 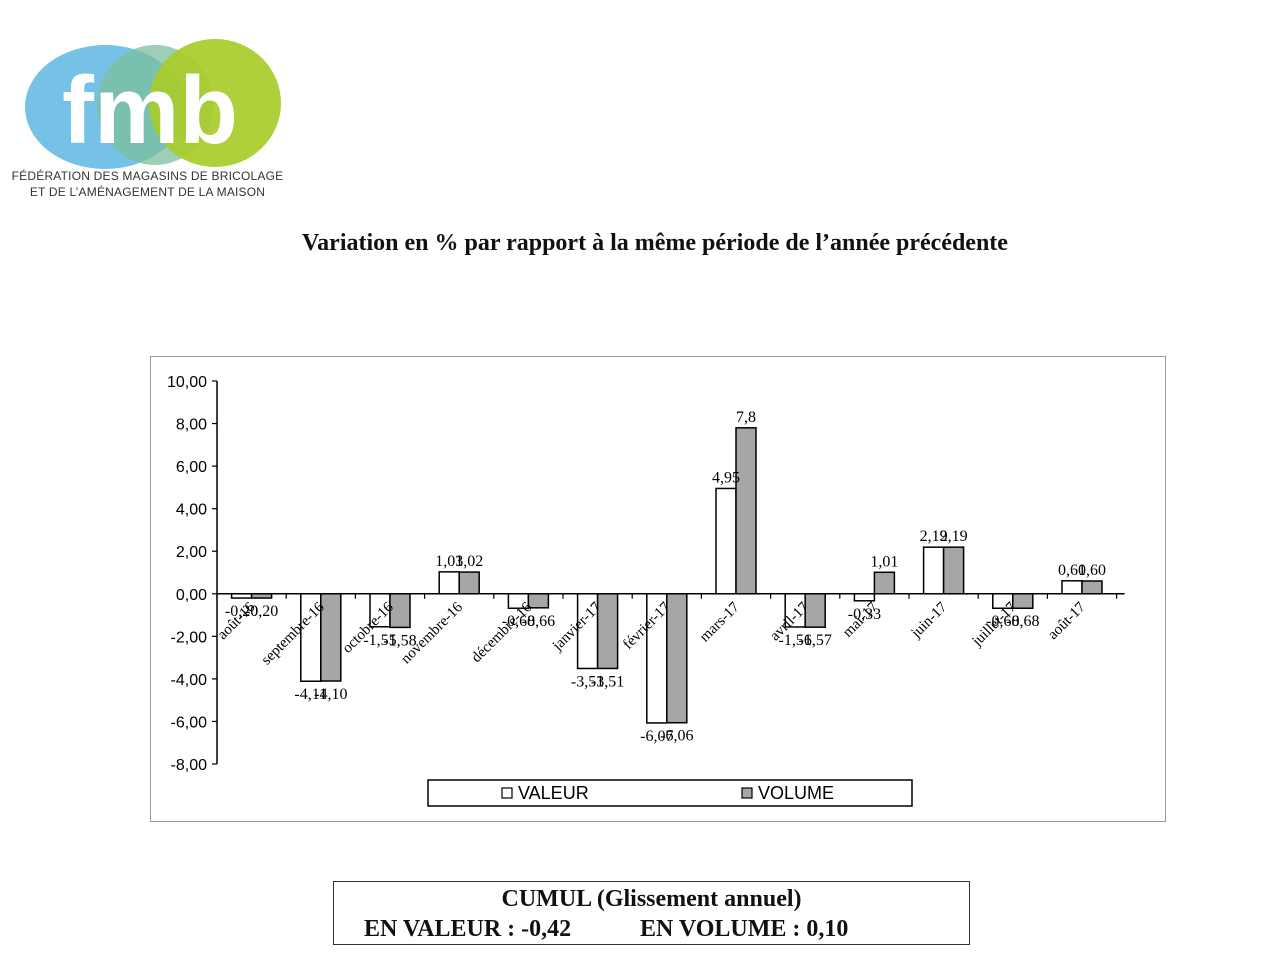 What do you see at coordinates (538, 621) in the screenshot?
I see `value-label-volume: -0,66` at bounding box center [538, 621].